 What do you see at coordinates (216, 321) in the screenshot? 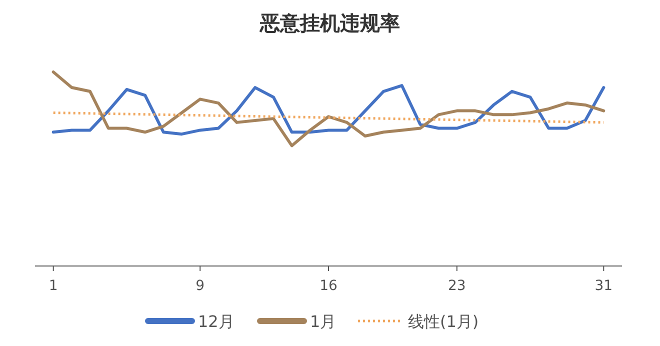
I see `legend-label: 12月` at bounding box center [216, 321].